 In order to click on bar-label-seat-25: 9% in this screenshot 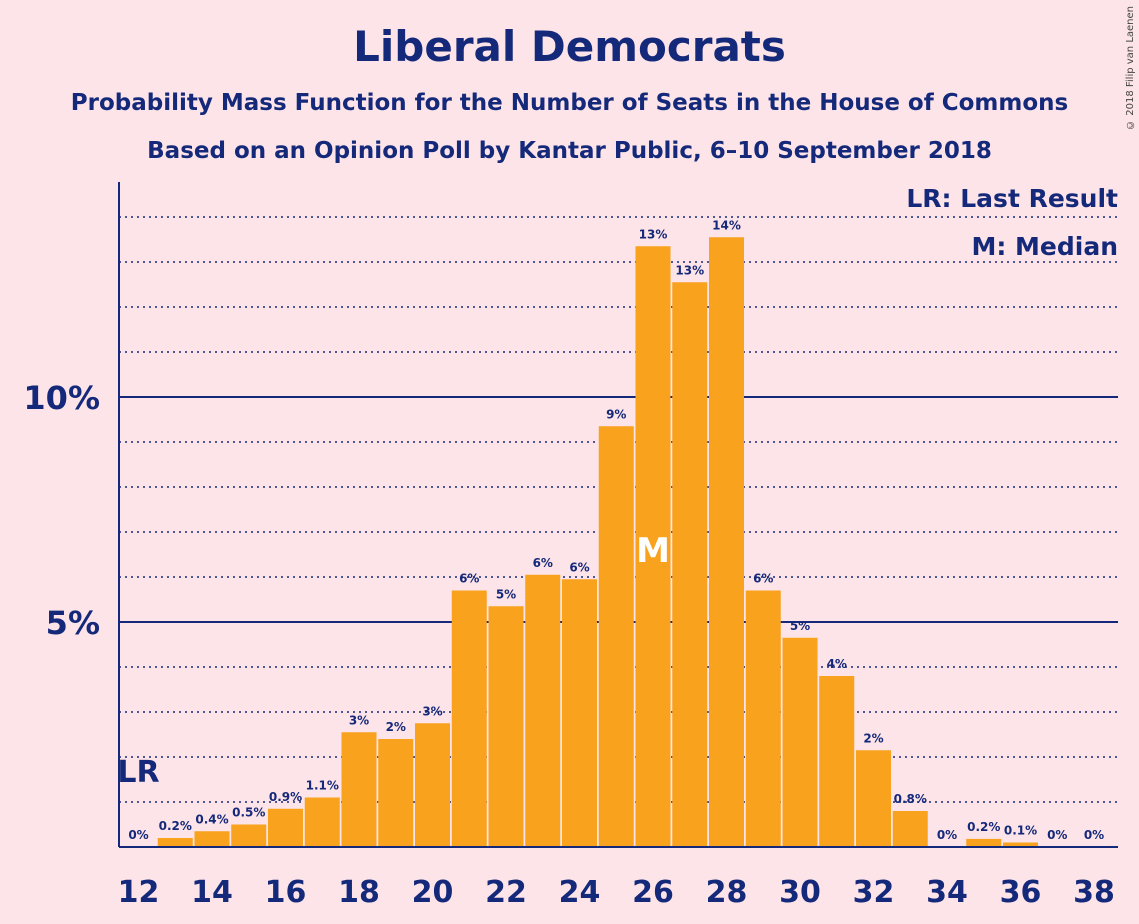, I will do `click(616, 414)`.